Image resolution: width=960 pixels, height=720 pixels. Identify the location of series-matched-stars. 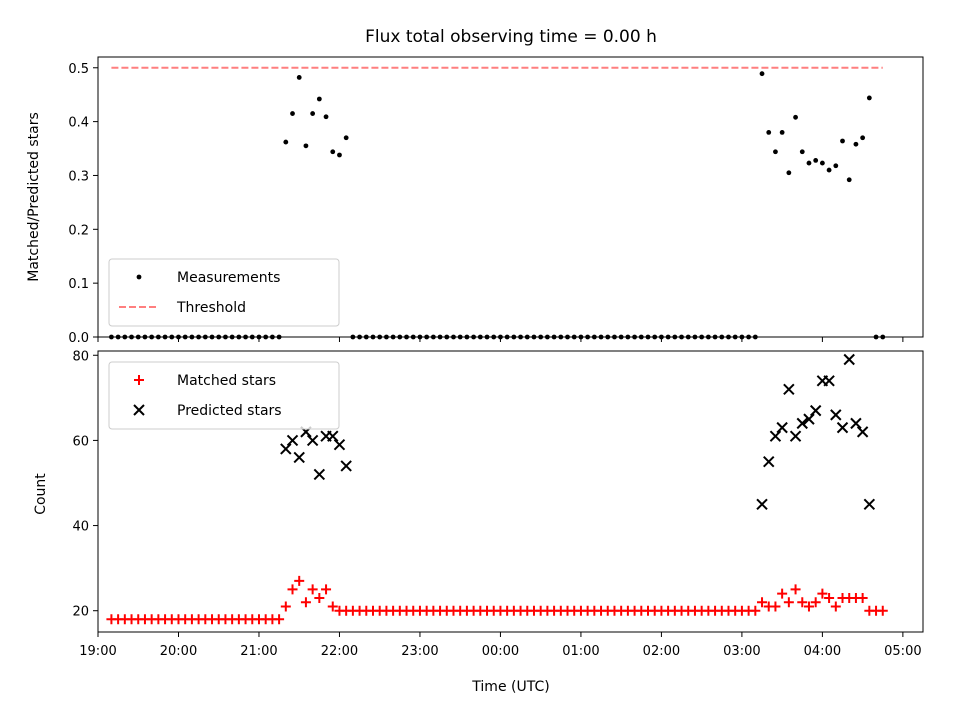
(497, 600).